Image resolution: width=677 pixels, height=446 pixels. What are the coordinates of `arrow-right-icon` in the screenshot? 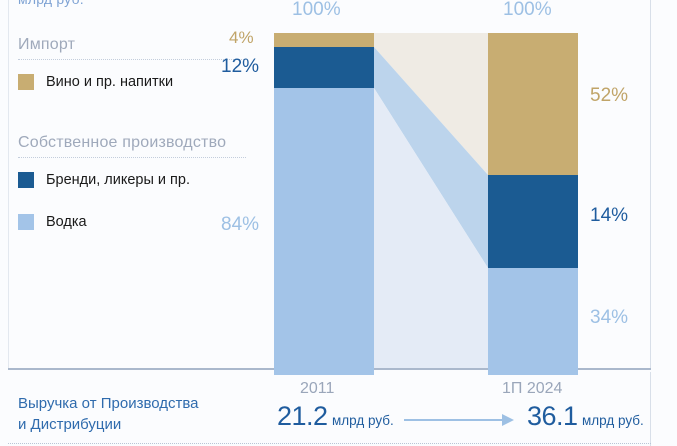 It's located at (459, 420).